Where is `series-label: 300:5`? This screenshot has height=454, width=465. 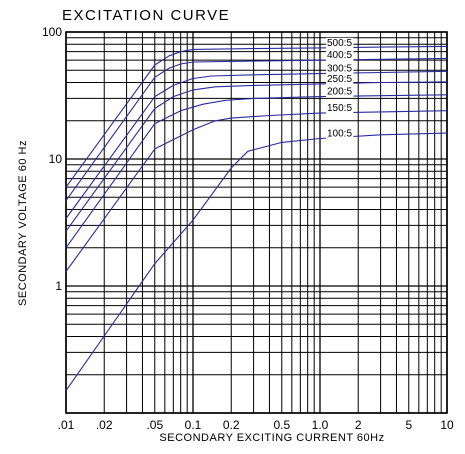 series-label: 300:5 is located at coordinates (339, 69).